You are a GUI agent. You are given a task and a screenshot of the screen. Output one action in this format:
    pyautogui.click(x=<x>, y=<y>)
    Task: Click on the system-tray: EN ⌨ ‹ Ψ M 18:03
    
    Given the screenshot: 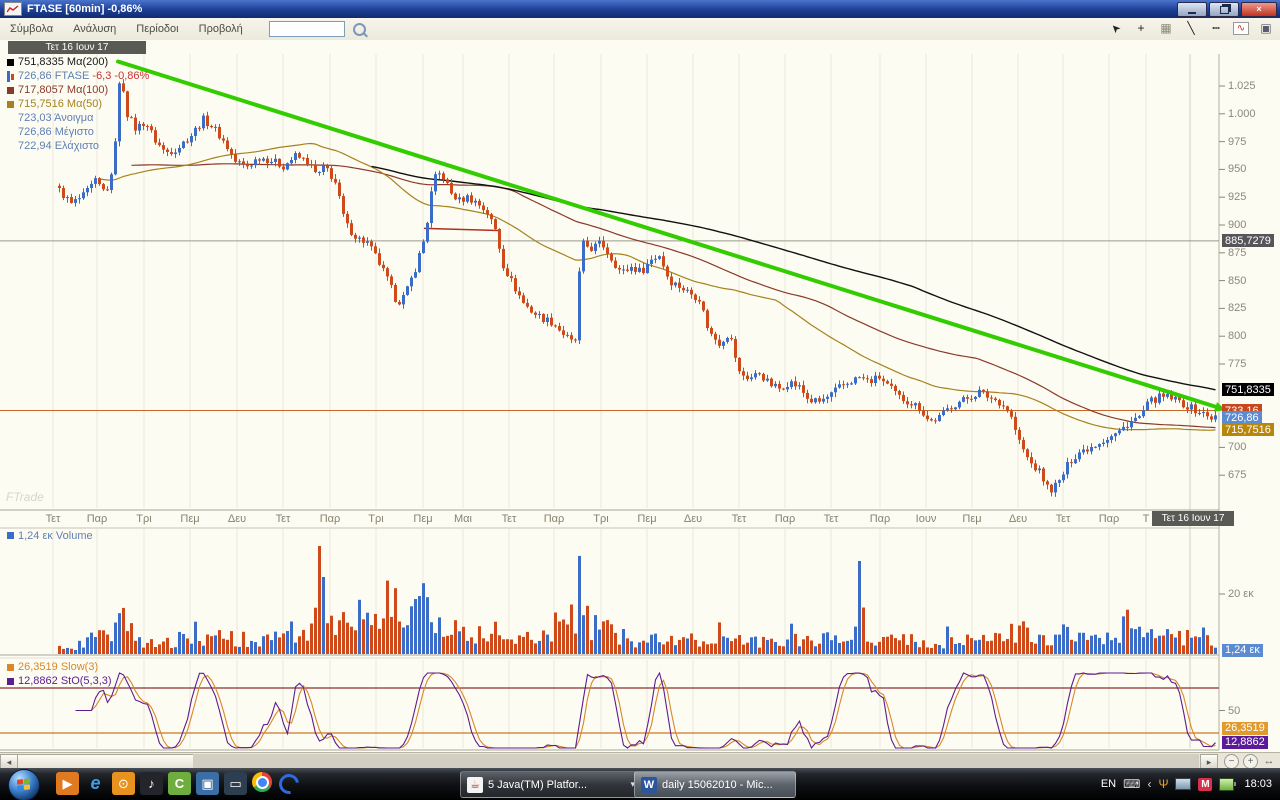 What is the action you would take?
    pyautogui.click(x=1188, y=784)
    